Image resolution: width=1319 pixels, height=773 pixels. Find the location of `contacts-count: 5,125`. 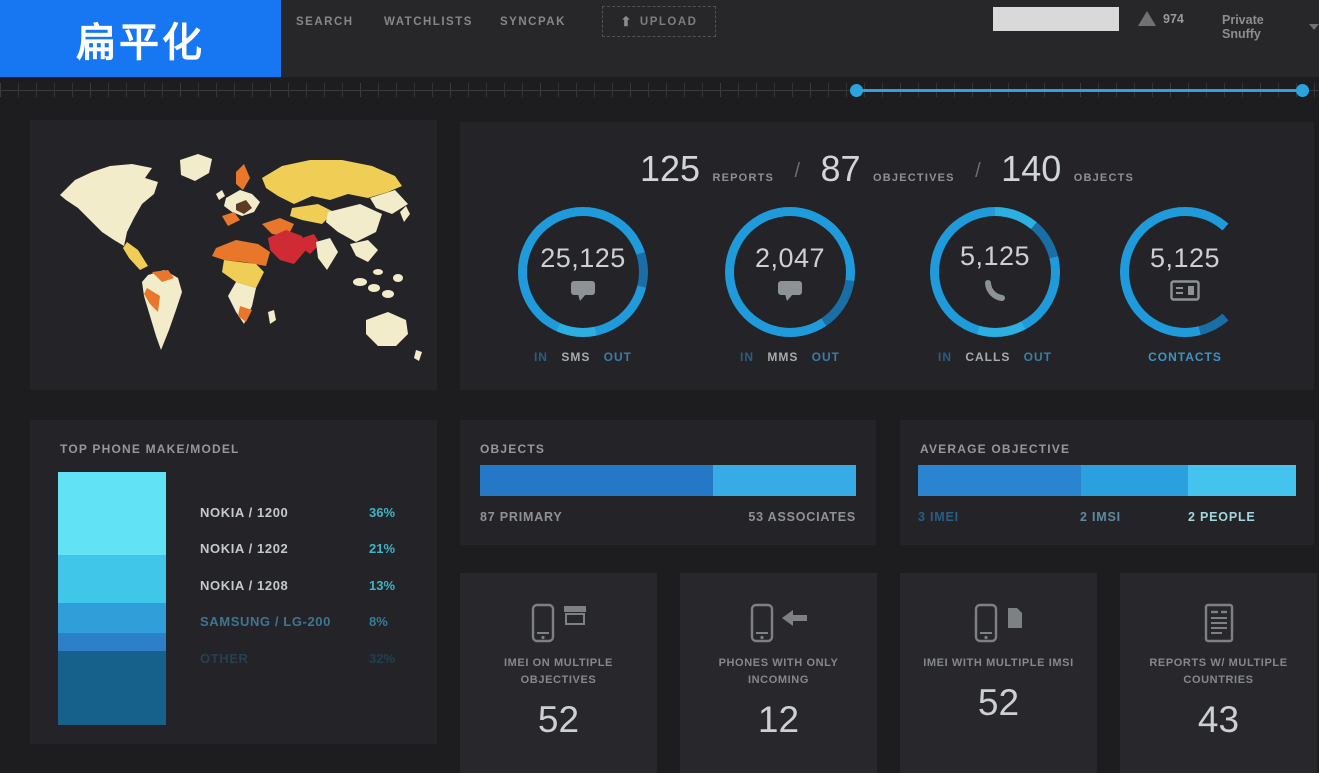

contacts-count: 5,125 is located at coordinates (1185, 258).